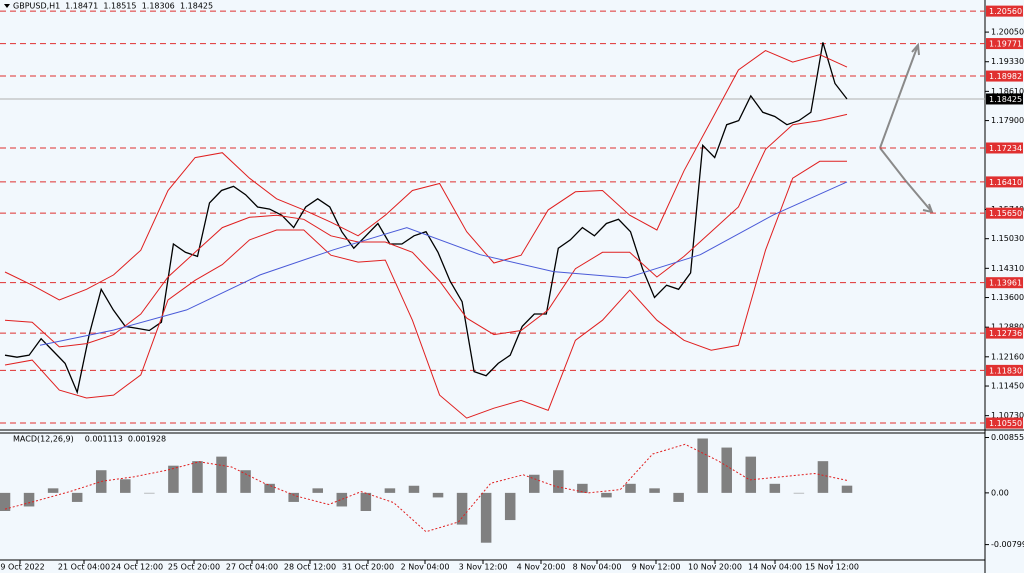 The image size is (1024, 573). I want to click on level-label: 1.16410, so click(1005, 182).